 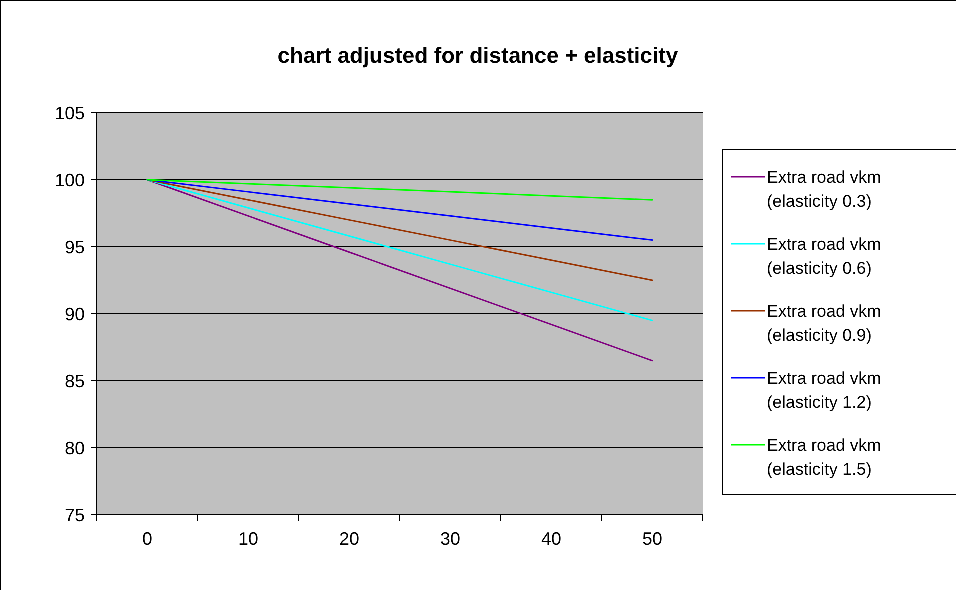 What do you see at coordinates (69, 113) in the screenshot?
I see `y-tick-label: 105` at bounding box center [69, 113].